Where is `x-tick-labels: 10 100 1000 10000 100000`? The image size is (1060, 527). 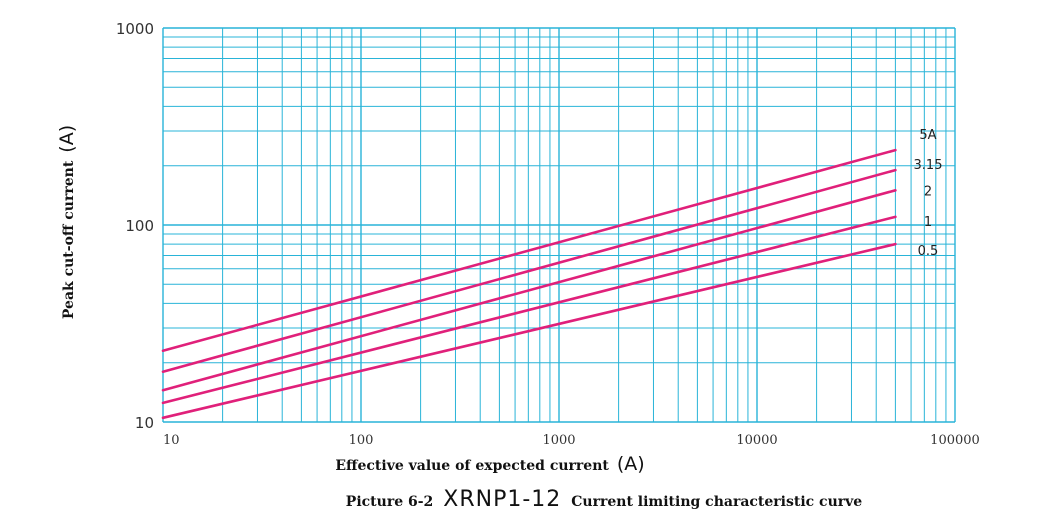 x-tick-labels: 10 100 1000 10000 100000 is located at coordinates (571, 440).